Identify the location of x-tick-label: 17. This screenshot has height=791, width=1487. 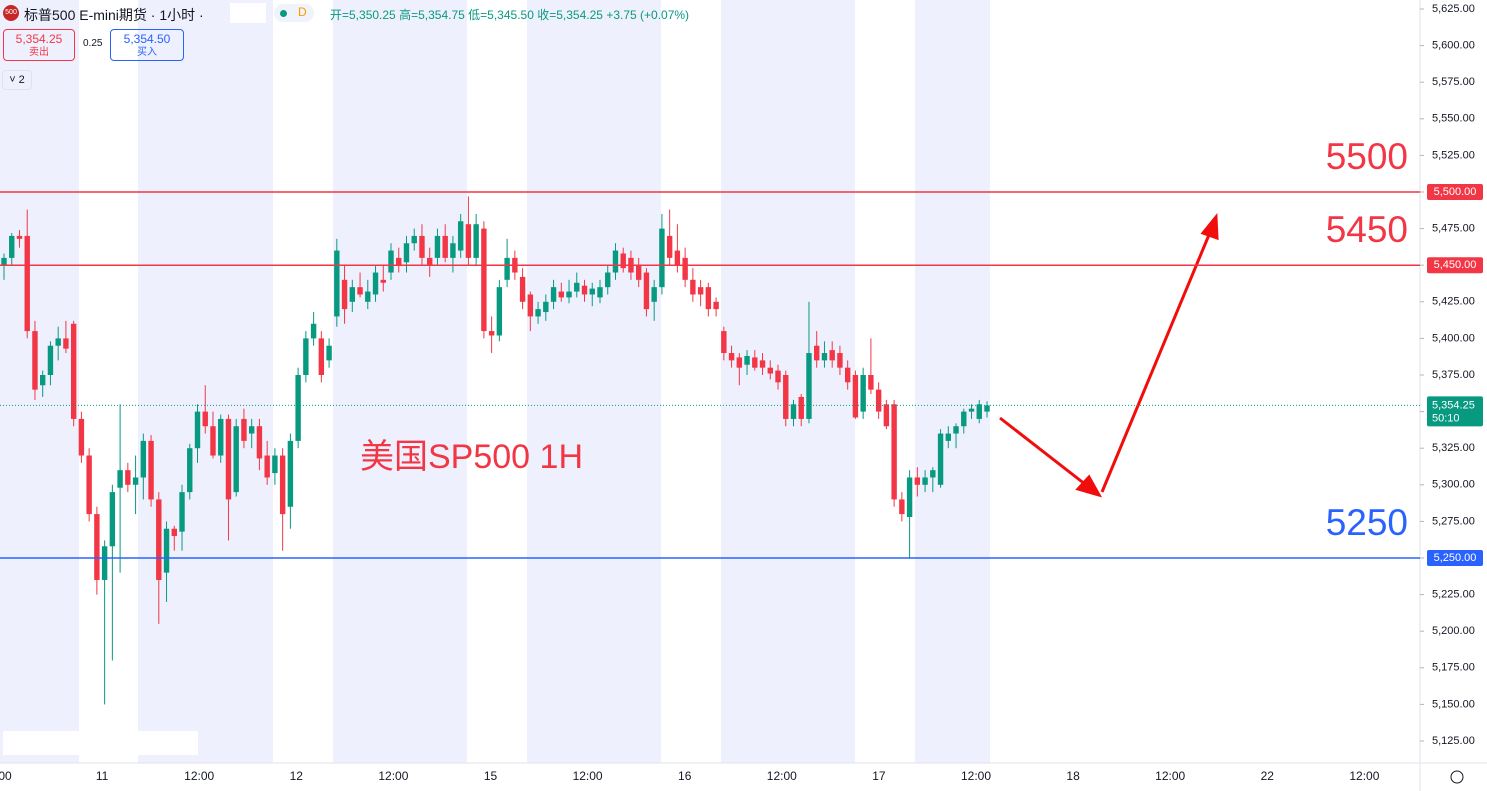
(879, 776).